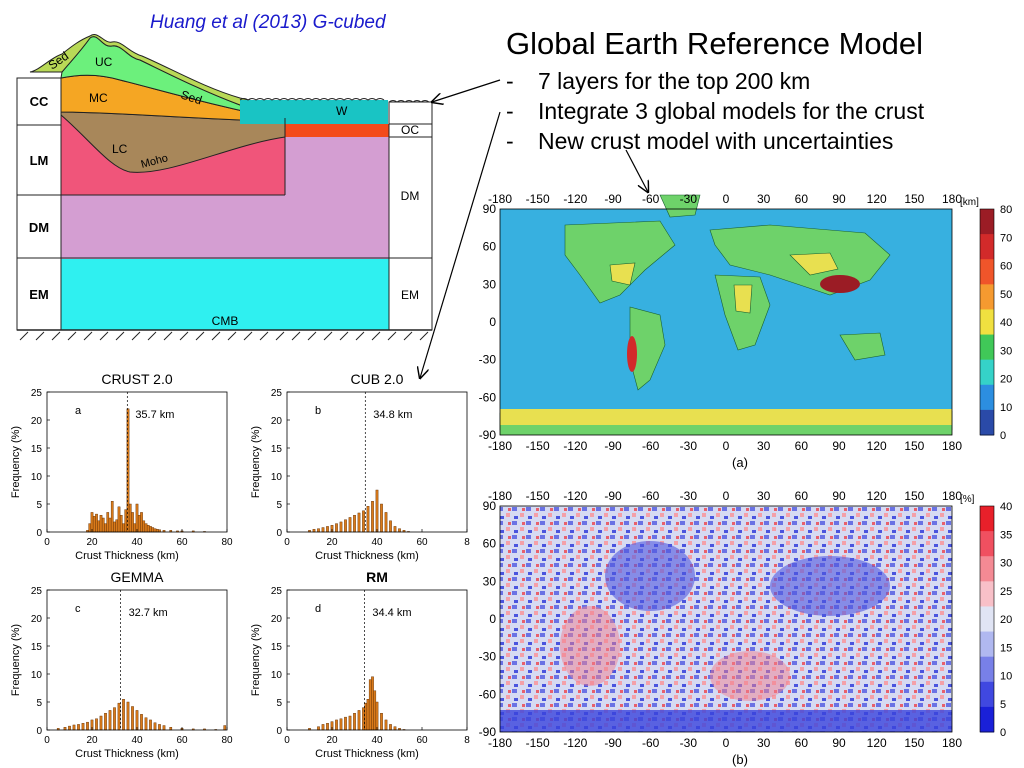  Describe the element at coordinates (716, 141) in the screenshot. I see `bullet-text: New crust model with uncertainties` at that location.